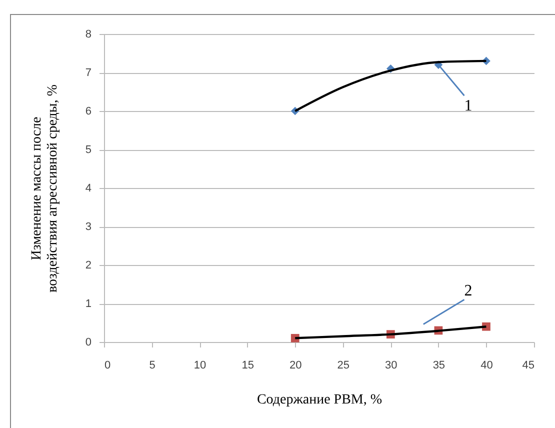 The image size is (555, 428). What do you see at coordinates (88, 342) in the screenshot?
I see `y-tick-label: 0` at bounding box center [88, 342].